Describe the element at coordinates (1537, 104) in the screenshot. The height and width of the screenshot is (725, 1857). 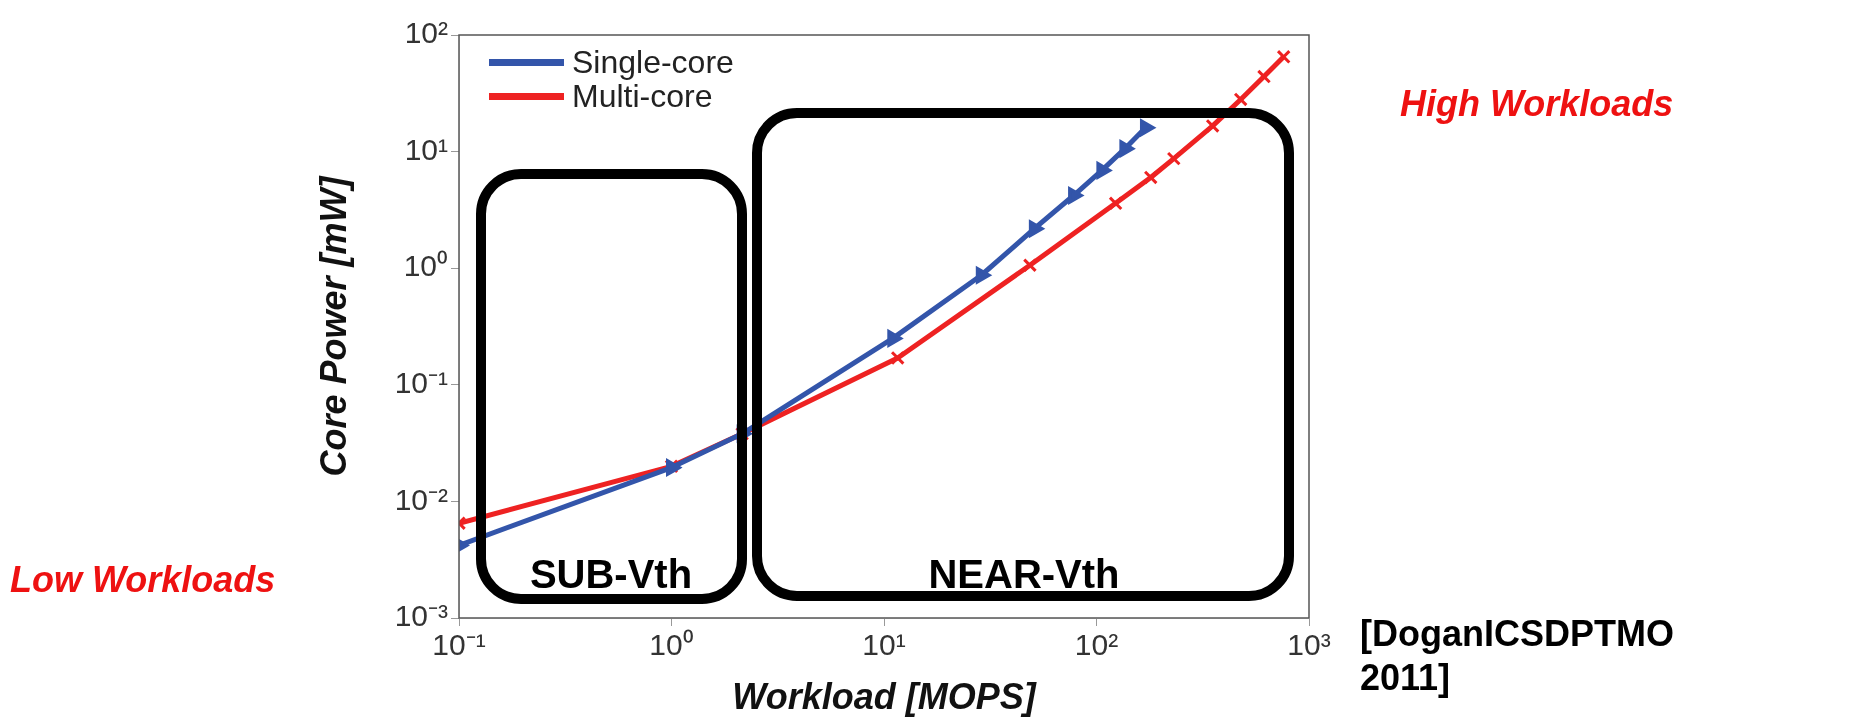
I see `text: High Workloads` at that location.